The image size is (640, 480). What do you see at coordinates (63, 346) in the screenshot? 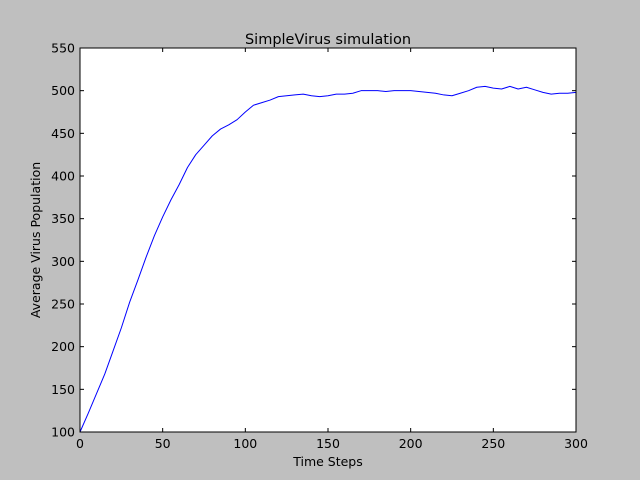
I see `y-tick-label: 200` at bounding box center [63, 346].